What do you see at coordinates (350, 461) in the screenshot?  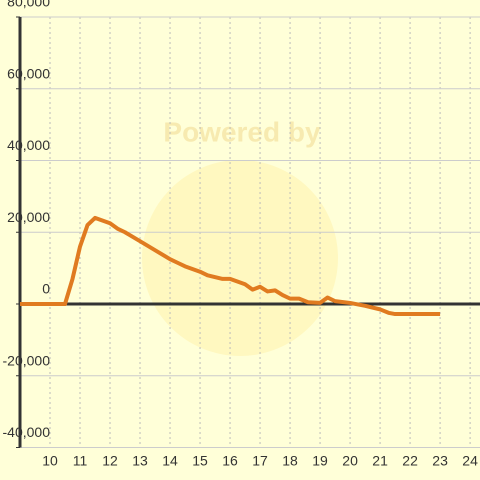 I see `x-tick-label: 20` at bounding box center [350, 461].